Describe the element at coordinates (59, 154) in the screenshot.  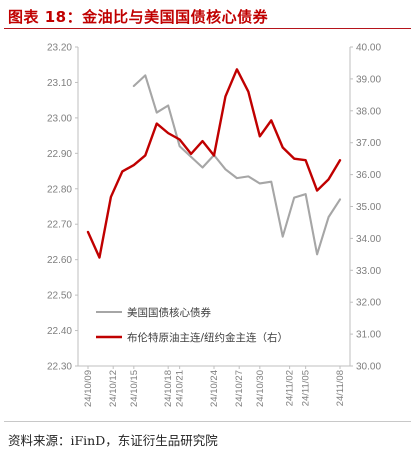
I see `y-left-tick-label: 22.90` at that location.